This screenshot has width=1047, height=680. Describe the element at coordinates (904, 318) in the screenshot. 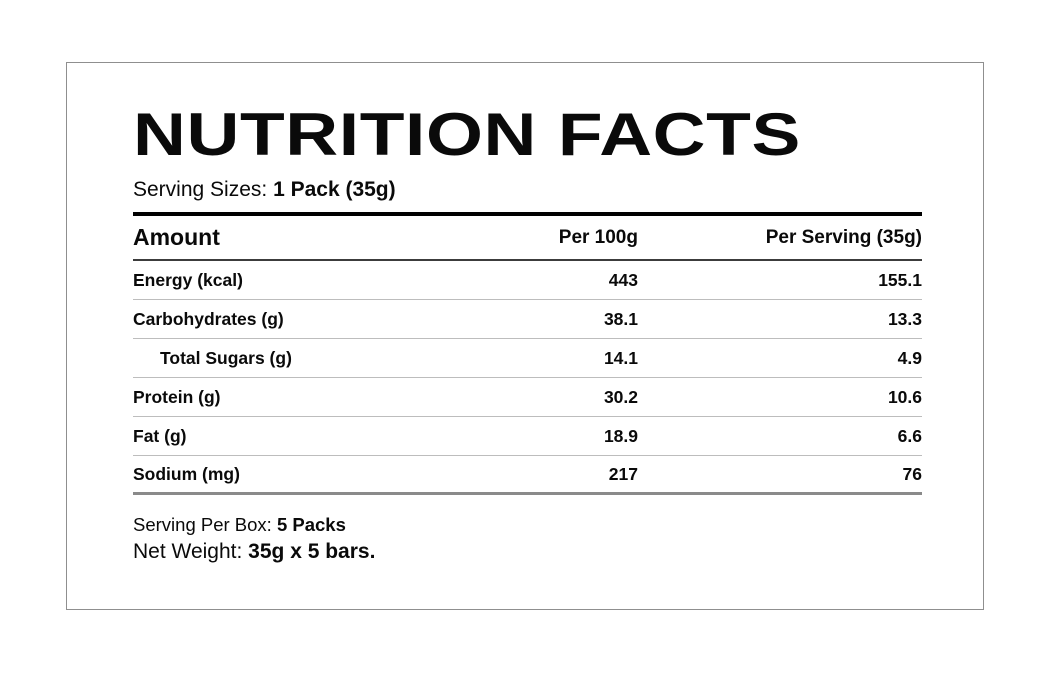

I see `row-per-serving: 13.3` at that location.